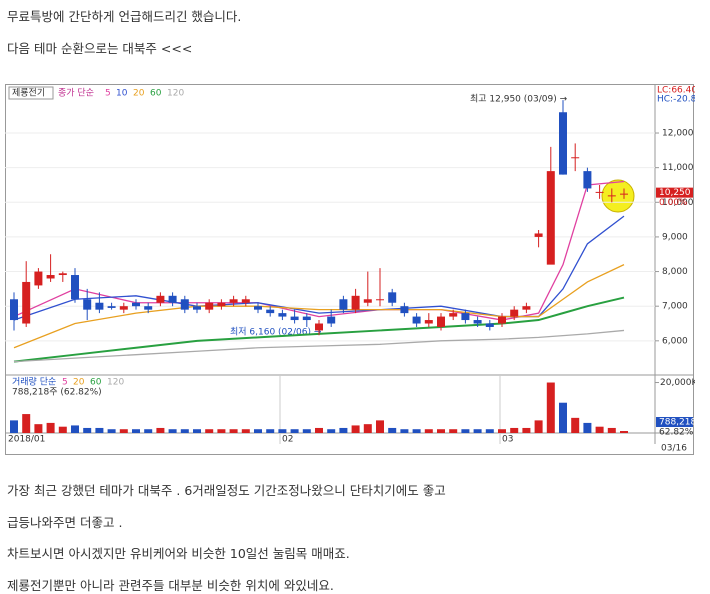  I want to click on title-box, so click(31, 93).